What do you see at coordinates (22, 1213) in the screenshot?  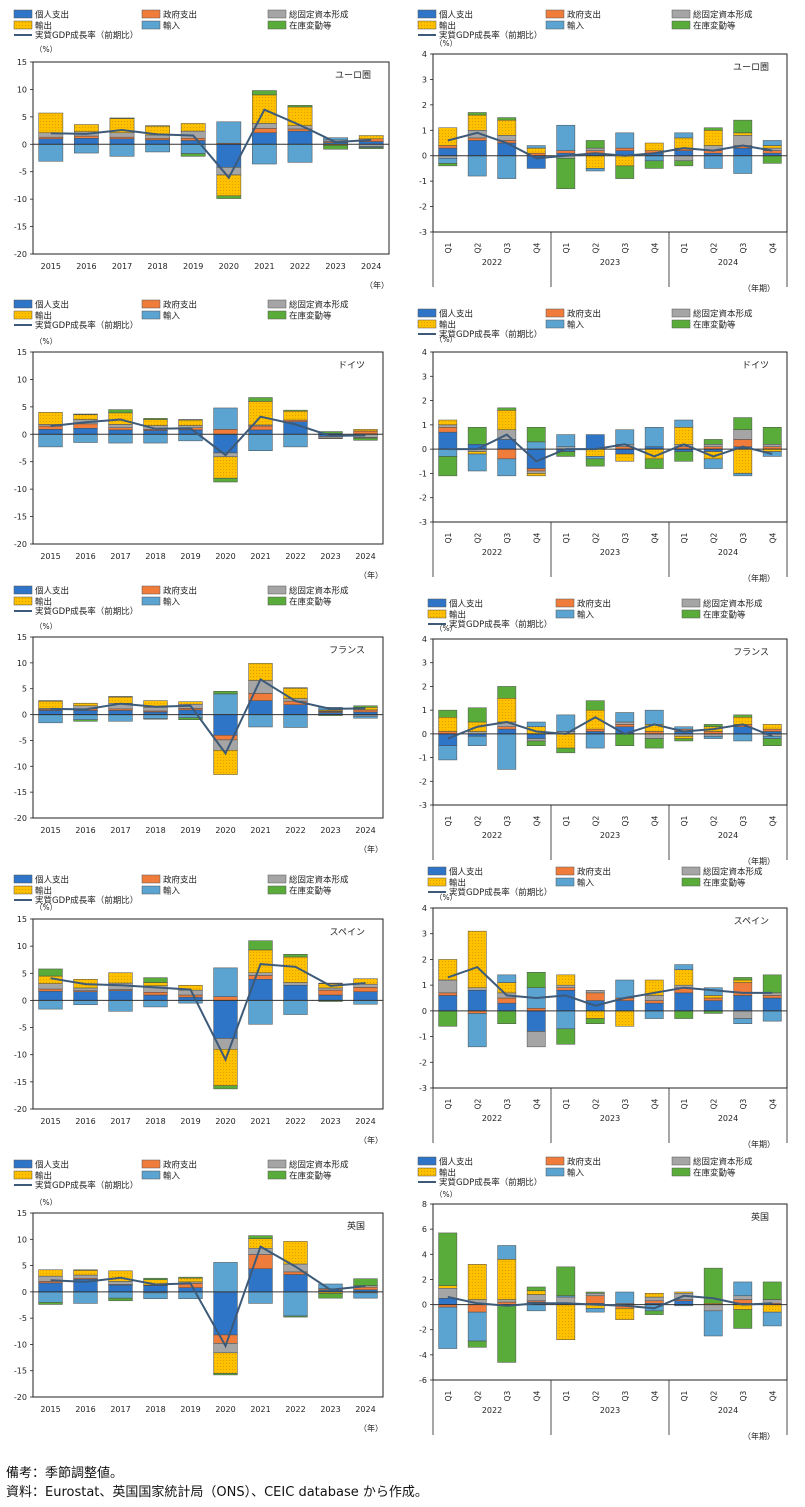 I see `y-tick-label: 15` at bounding box center [22, 1213].